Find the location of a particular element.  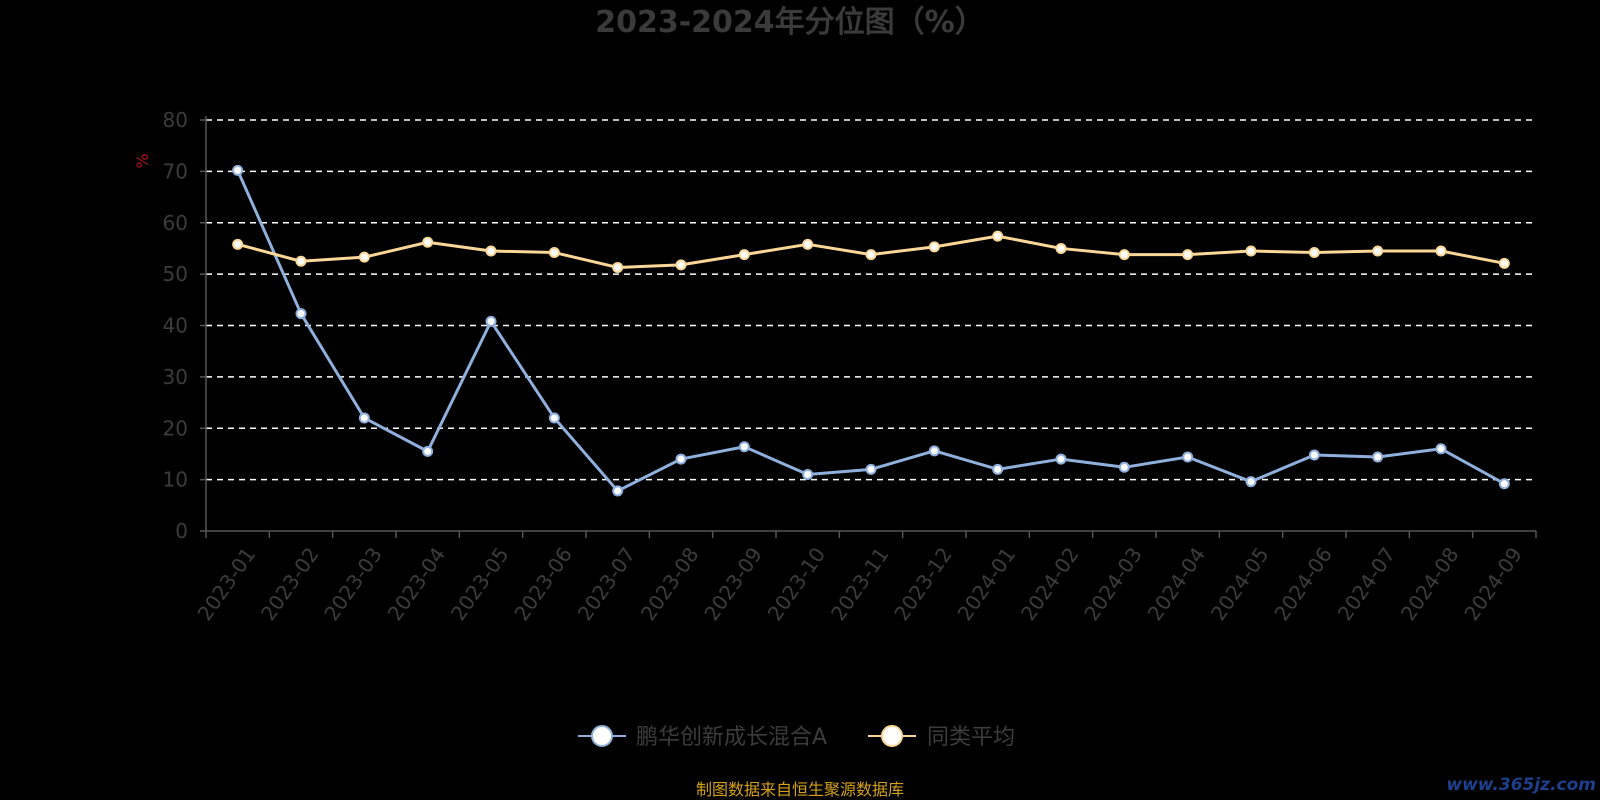

x-tick-label: 2024-02 is located at coordinates (1050, 584).